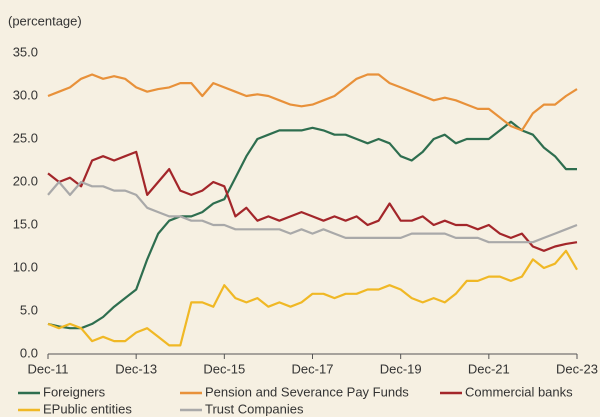 The width and height of the screenshot is (600, 417). I want to click on y-tick-label: 25.0, so click(25, 137).